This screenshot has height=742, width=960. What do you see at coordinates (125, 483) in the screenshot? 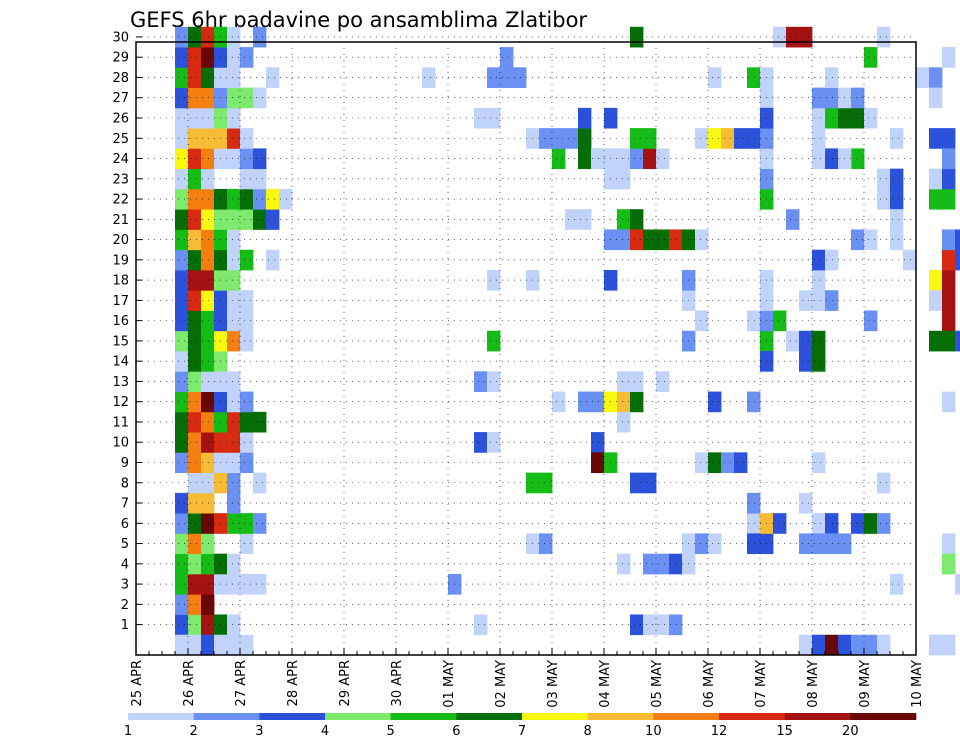
I see `y-tick-label: 8` at bounding box center [125, 483].